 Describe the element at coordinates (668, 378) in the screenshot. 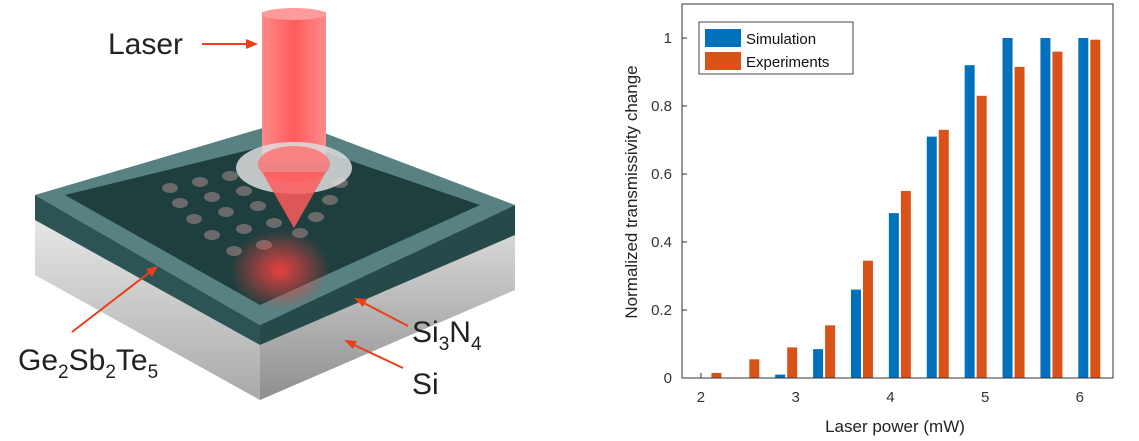

I see `y-tick-label: 0` at that location.